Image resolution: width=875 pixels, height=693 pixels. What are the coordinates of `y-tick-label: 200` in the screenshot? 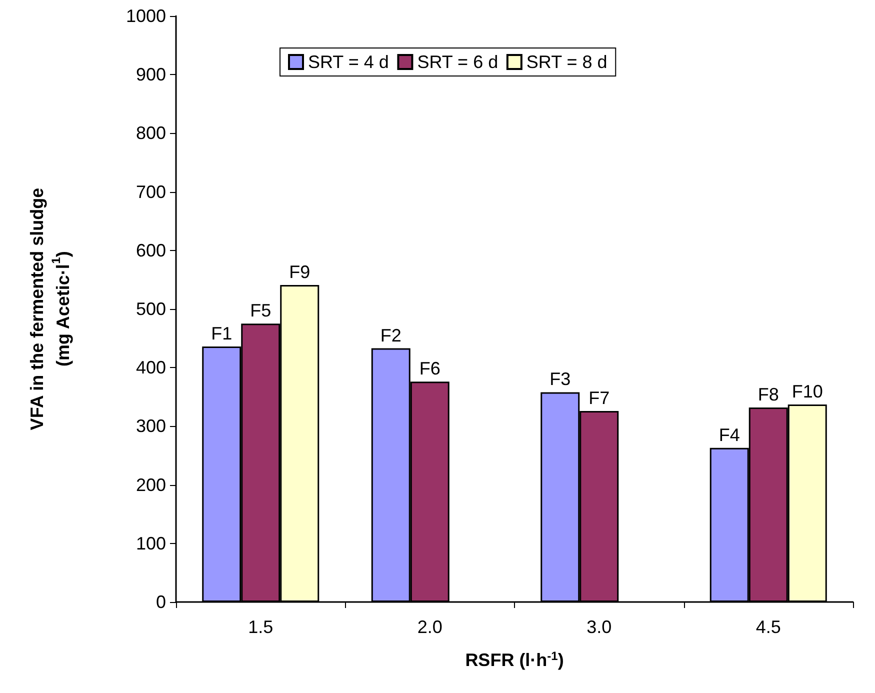 It's located at (151, 484).